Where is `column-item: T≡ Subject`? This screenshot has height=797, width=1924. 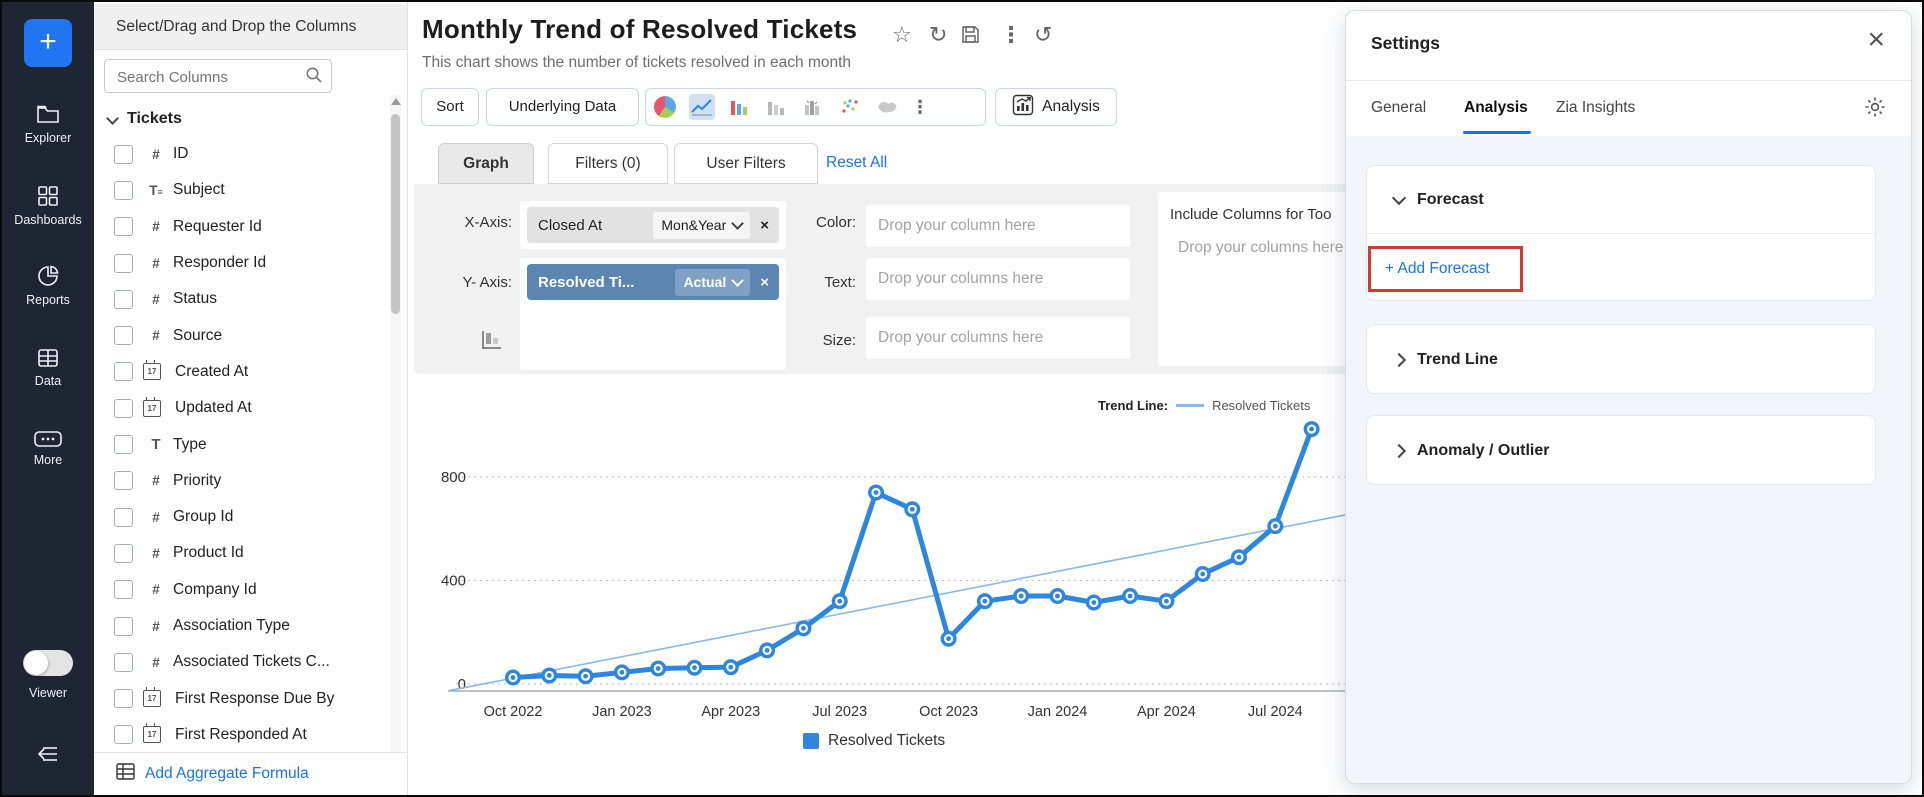 column-item: T≡ Subject is located at coordinates (244, 190).